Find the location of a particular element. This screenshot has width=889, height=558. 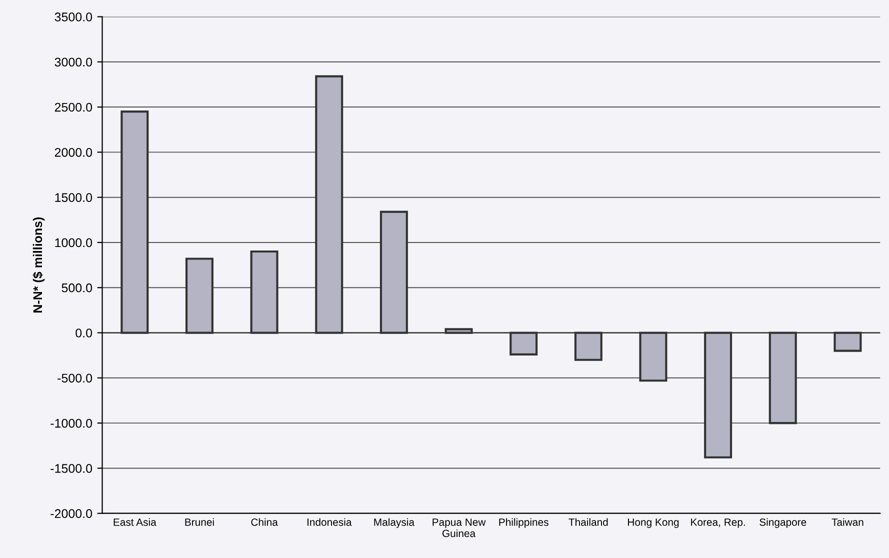

y-tick-label: 1000.0 is located at coordinates (73, 243).